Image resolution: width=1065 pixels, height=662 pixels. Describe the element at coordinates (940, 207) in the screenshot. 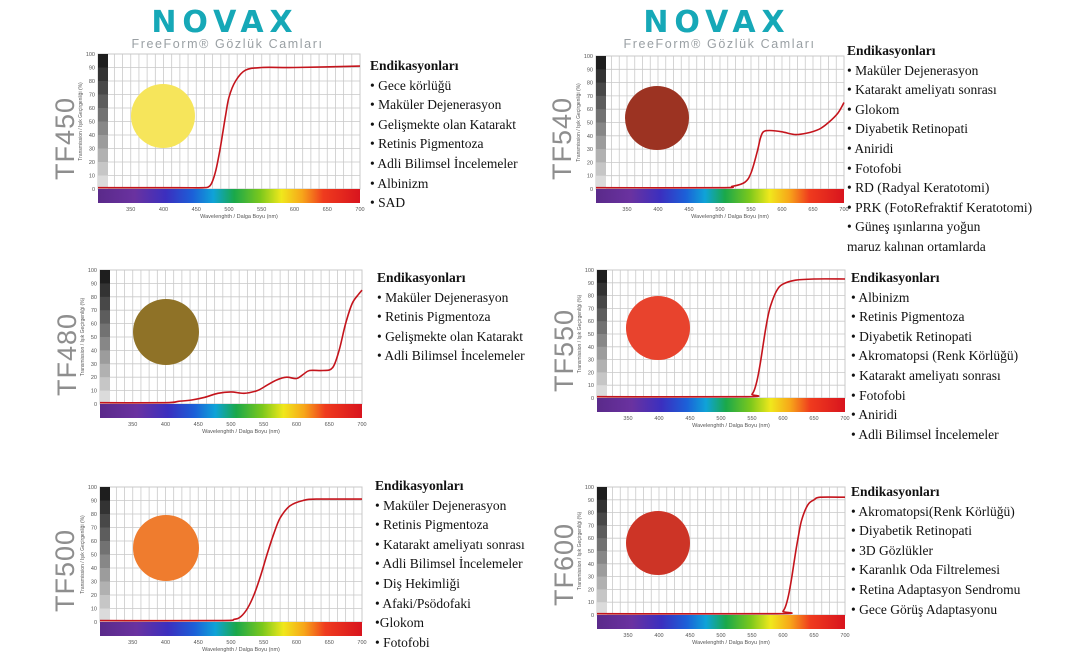

I see `indication-item: • PRK (FotoRefraktif Keratotomi)` at that location.